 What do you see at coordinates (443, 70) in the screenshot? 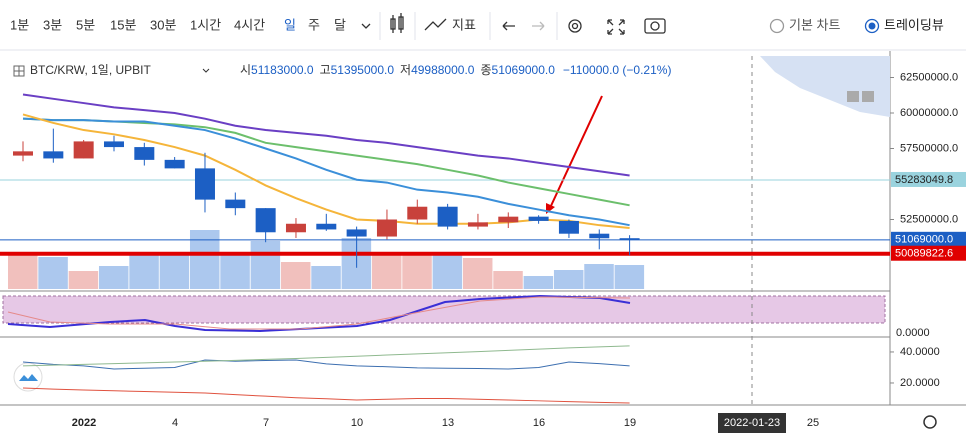
I see `low: 49988000.0` at bounding box center [443, 70].